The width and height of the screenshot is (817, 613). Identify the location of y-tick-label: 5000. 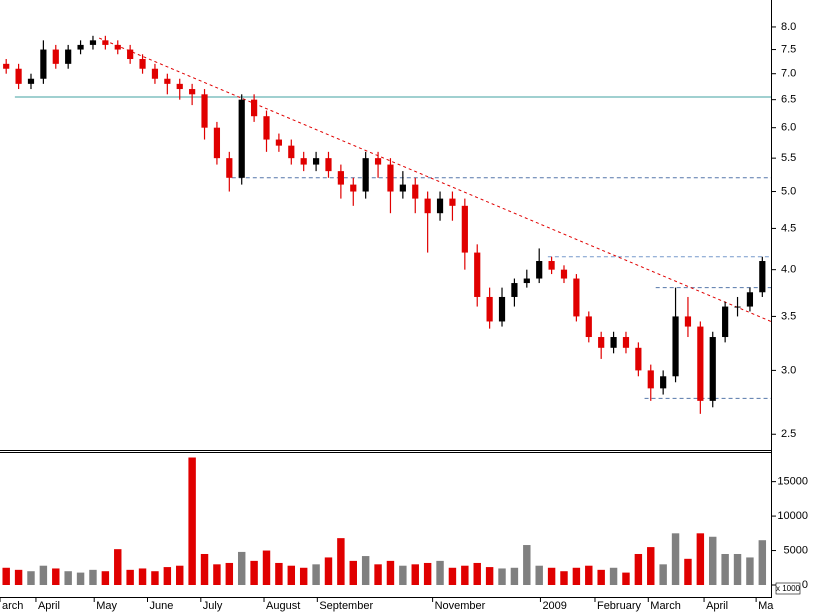
(796, 550).